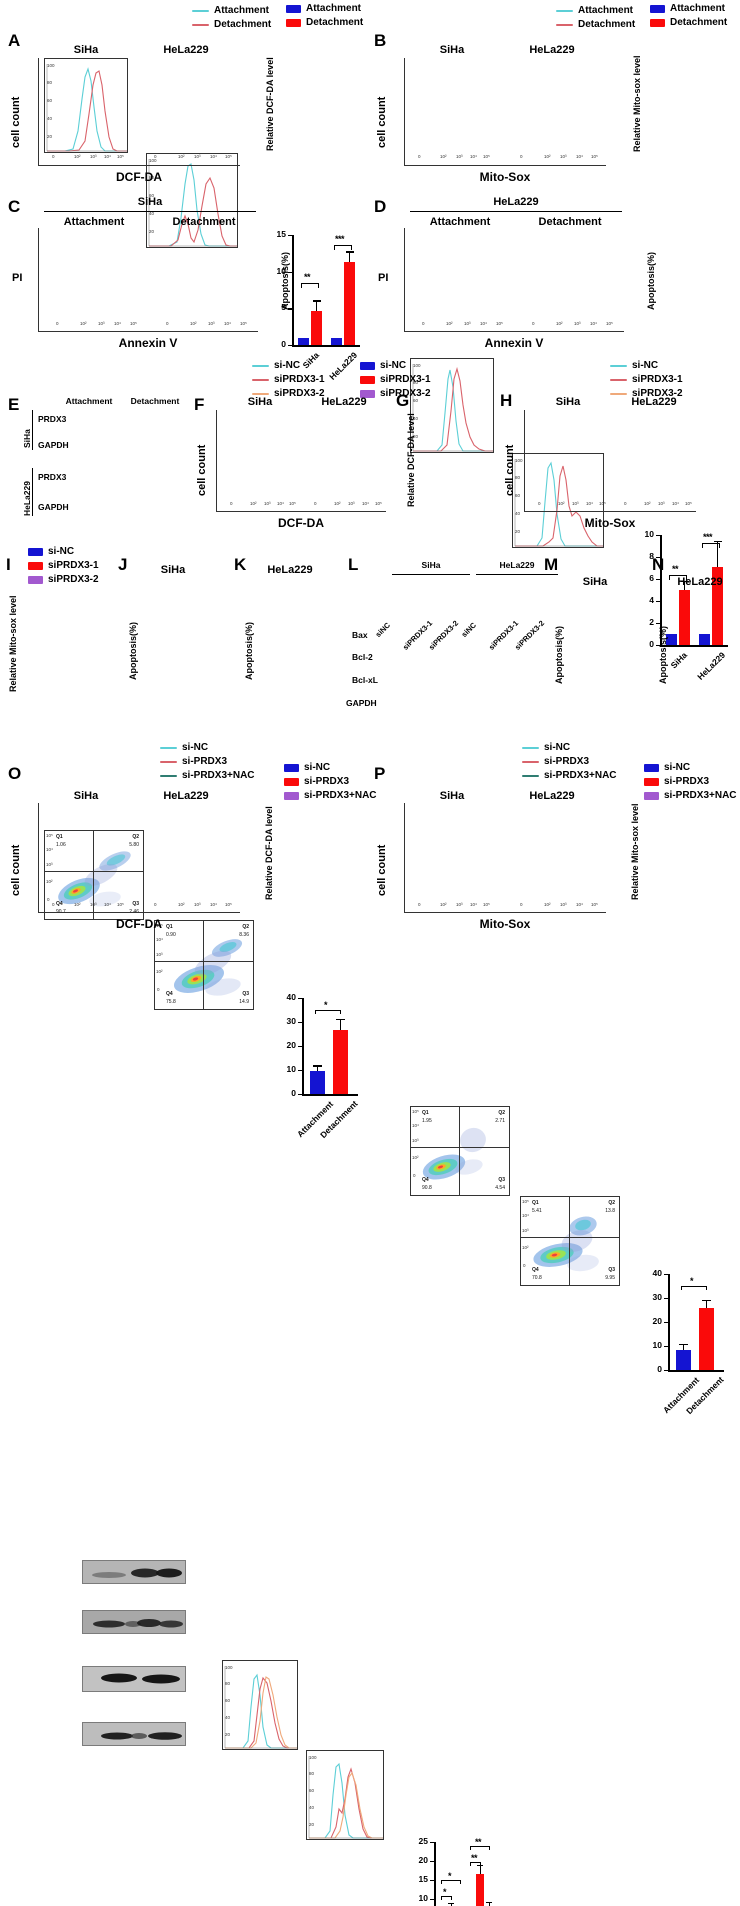 The image size is (740, 1906). Describe the element at coordinates (14, 40) in the screenshot. I see `panel-letter-A: A` at that location.